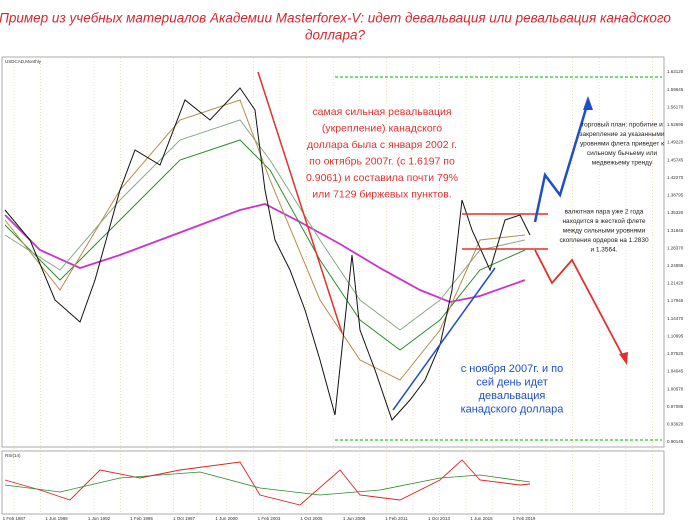 The width and height of the screenshot is (688, 530). I want to click on price-label: 1.56170, so click(675, 106).